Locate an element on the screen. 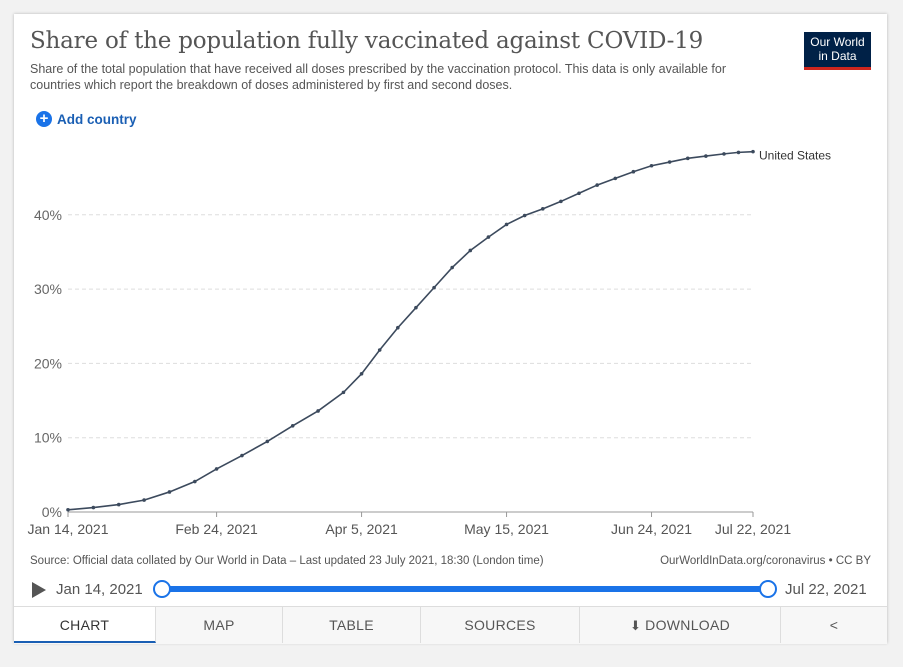 The width and height of the screenshot is (903, 667). logo-line-2: in Data is located at coordinates (837, 56).